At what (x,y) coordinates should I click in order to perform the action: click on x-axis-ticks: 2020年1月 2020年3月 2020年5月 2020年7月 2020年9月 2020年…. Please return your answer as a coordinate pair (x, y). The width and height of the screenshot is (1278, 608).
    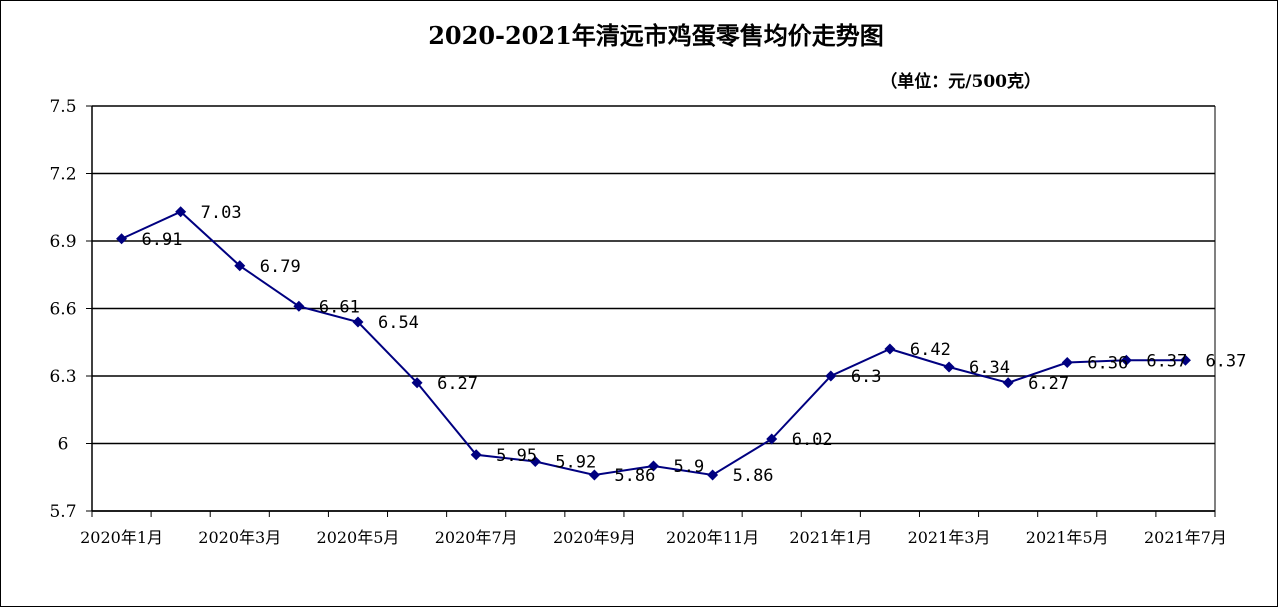
    Looking at the image, I should click on (653, 529).